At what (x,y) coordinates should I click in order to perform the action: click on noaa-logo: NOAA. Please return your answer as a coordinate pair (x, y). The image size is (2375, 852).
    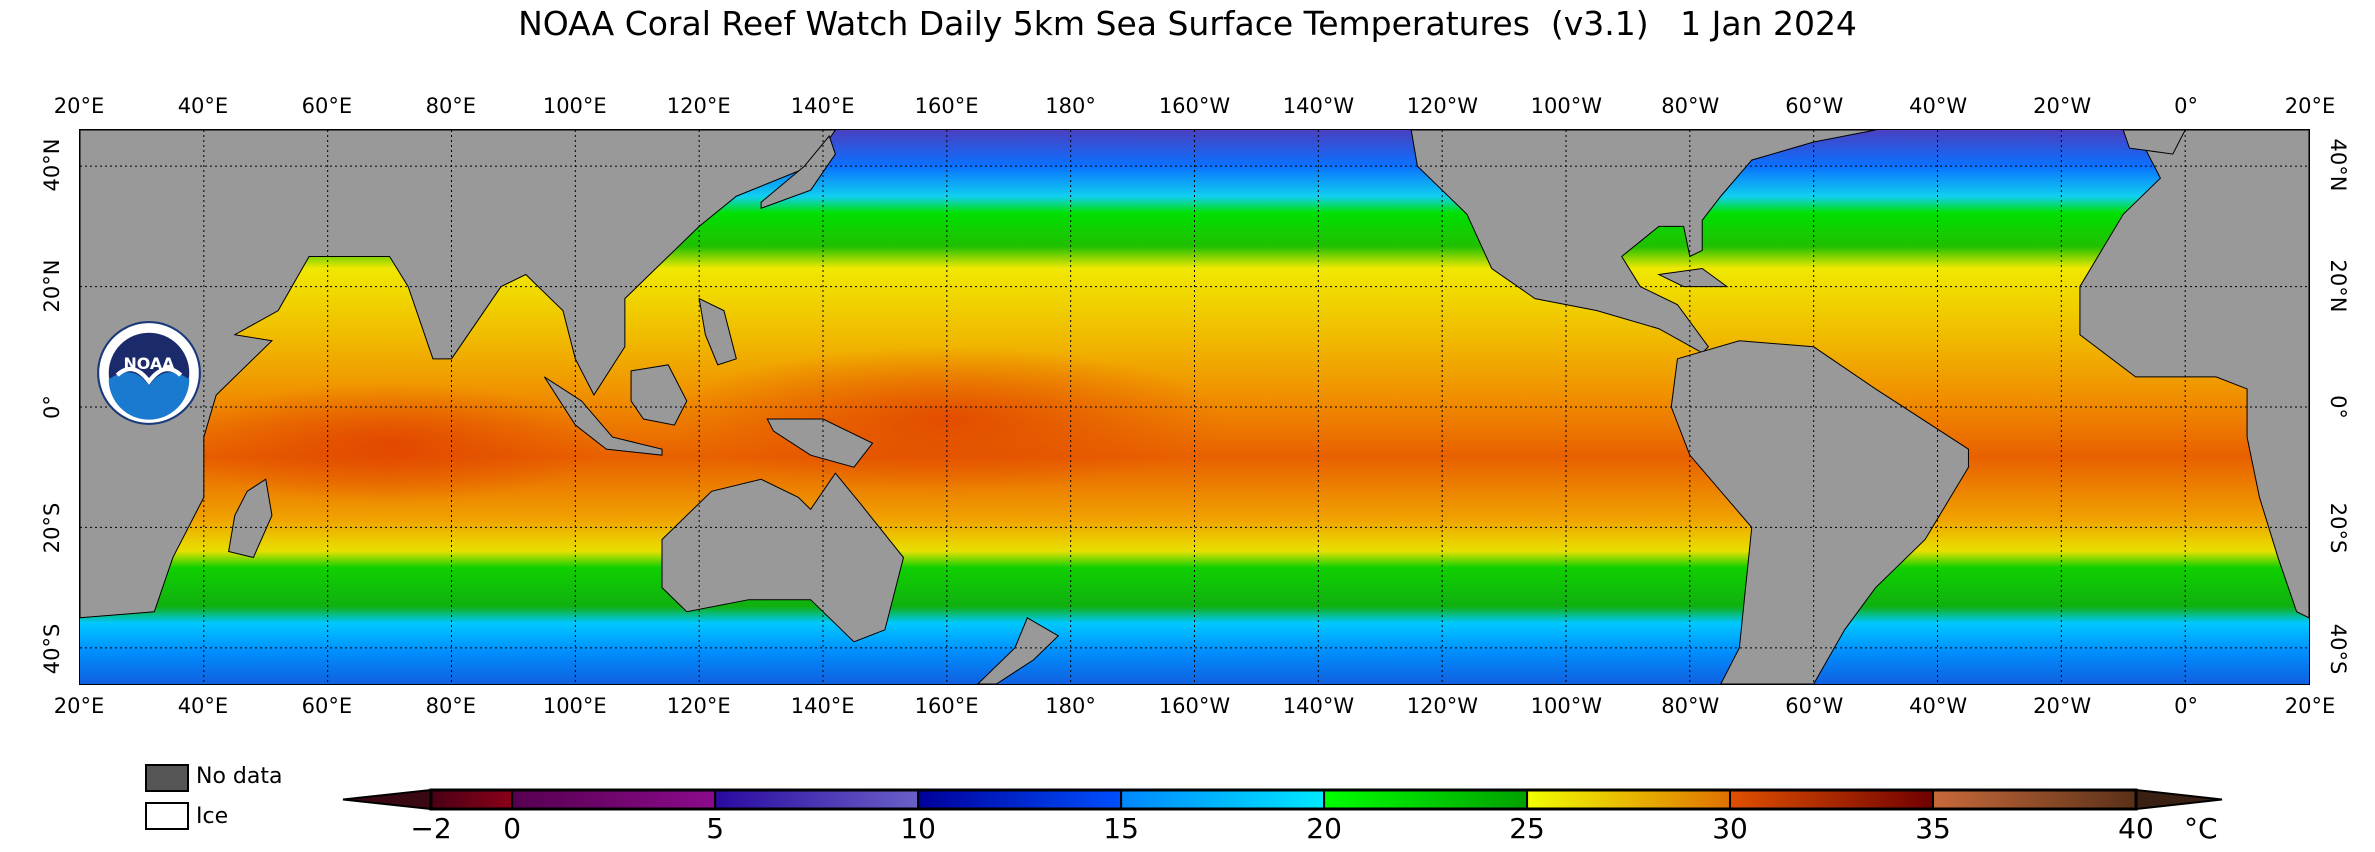
    Looking at the image, I should click on (149, 373).